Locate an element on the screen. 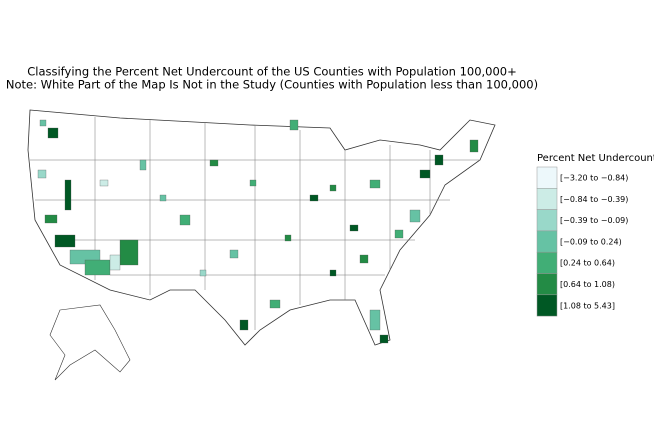 This screenshot has width=654, height=443. legend-label: [−0.09 to 0.24) is located at coordinates (591, 241).